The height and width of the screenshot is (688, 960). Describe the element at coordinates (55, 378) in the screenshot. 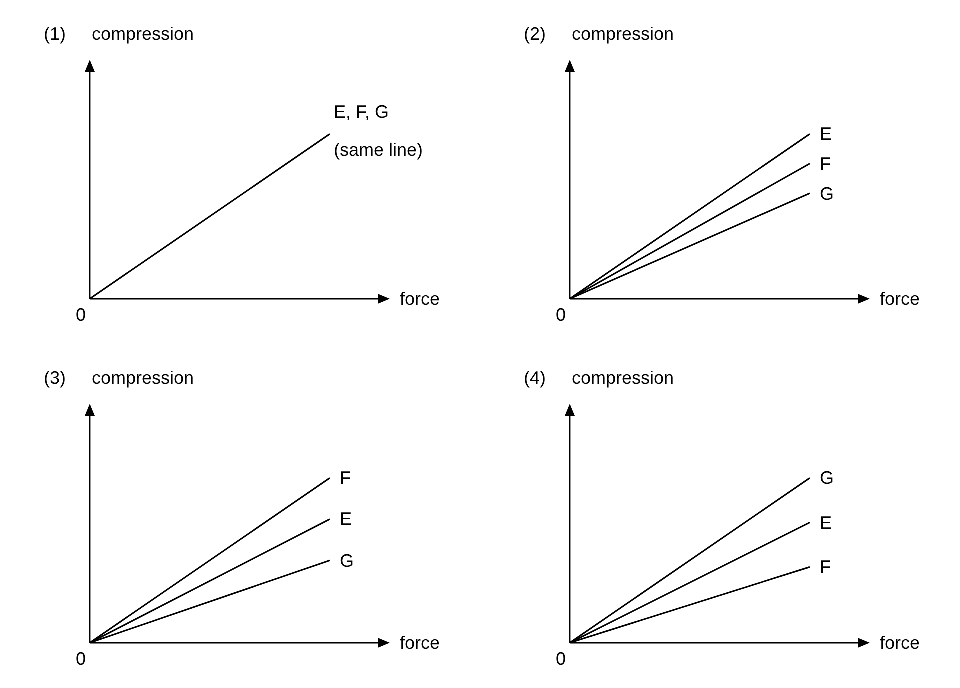

I see `chart-title: (3)` at that location.